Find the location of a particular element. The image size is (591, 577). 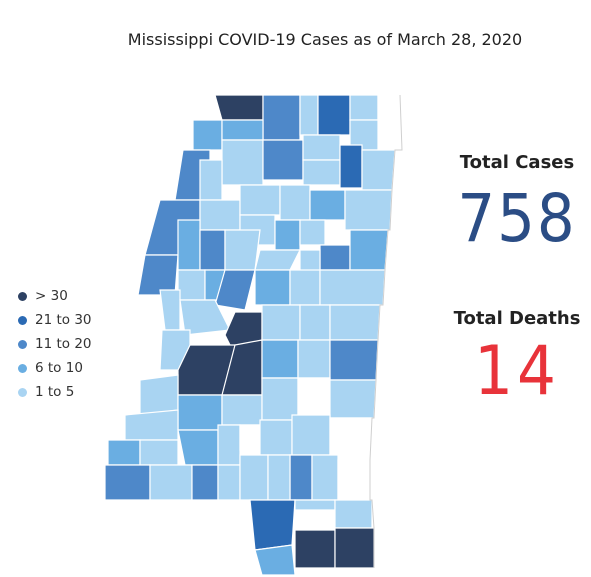

county-lawrence is located at coordinates (229, 445).